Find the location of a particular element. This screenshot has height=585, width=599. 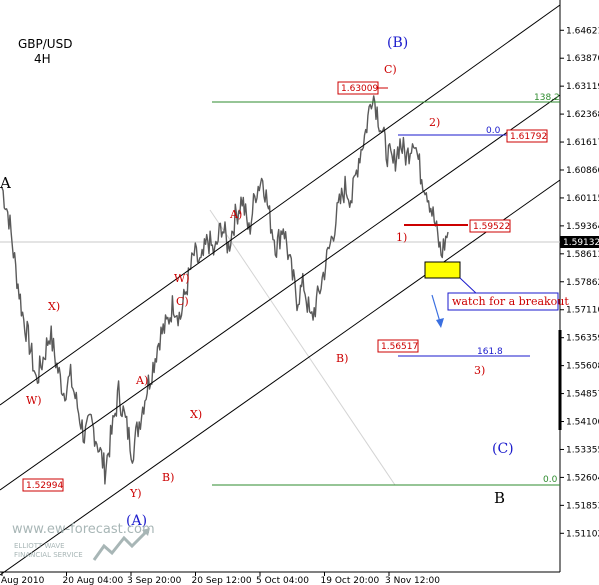

guide-line is located at coordinates (302, 347).